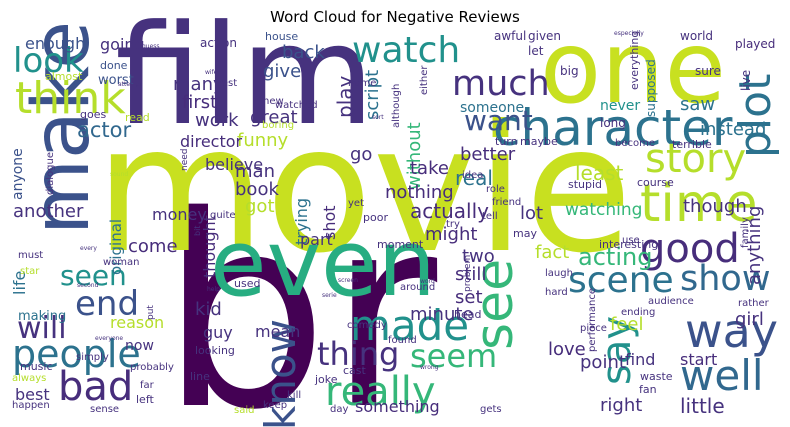  What do you see at coordinates (495, 189) in the screenshot?
I see `word-role: role` at bounding box center [495, 189].